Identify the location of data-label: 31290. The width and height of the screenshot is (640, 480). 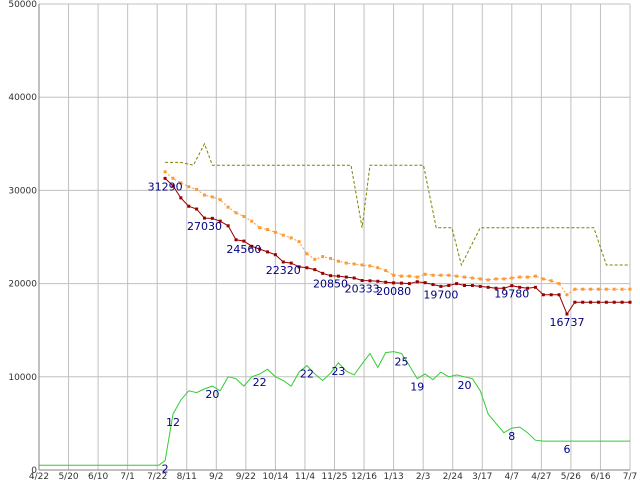
(165, 186).